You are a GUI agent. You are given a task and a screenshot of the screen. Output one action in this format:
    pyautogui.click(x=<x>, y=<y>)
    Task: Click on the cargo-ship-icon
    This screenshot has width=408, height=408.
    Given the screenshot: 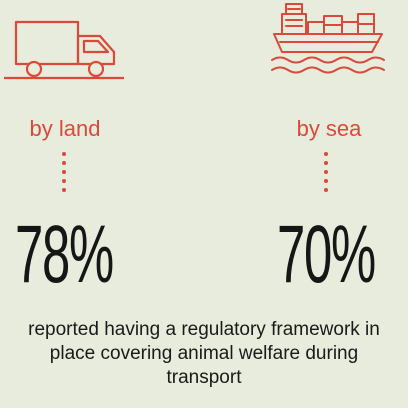 What is the action you would take?
    pyautogui.click(x=328, y=38)
    